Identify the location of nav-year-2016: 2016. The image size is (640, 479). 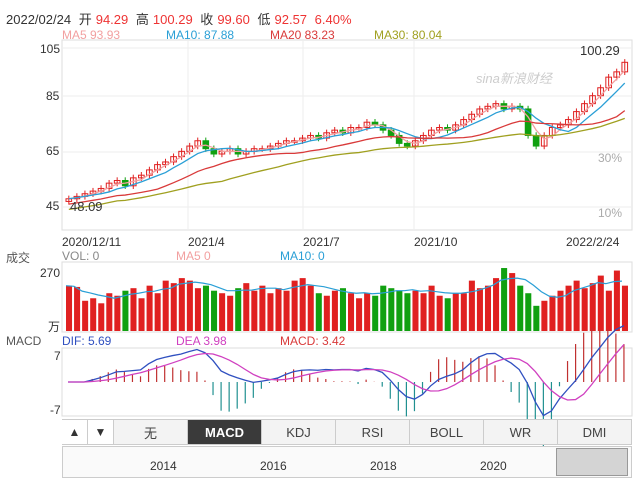
(273, 466).